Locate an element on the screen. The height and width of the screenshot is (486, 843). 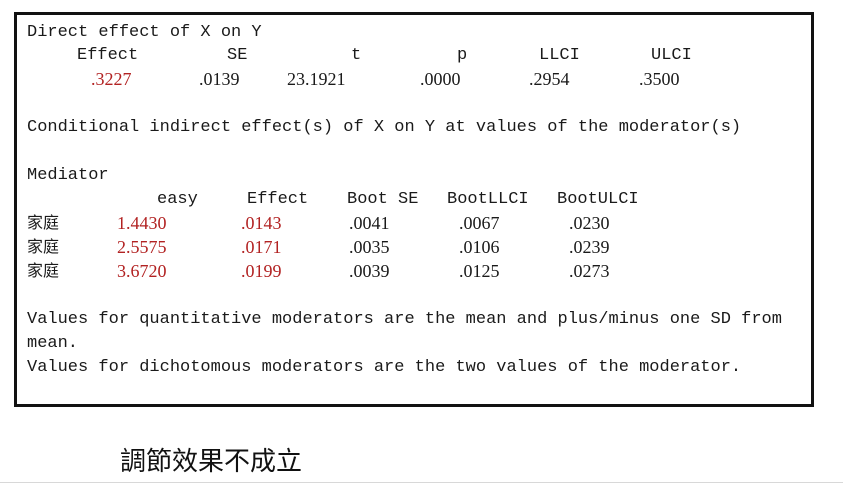
bottom-divider is located at coordinates (421, 482).